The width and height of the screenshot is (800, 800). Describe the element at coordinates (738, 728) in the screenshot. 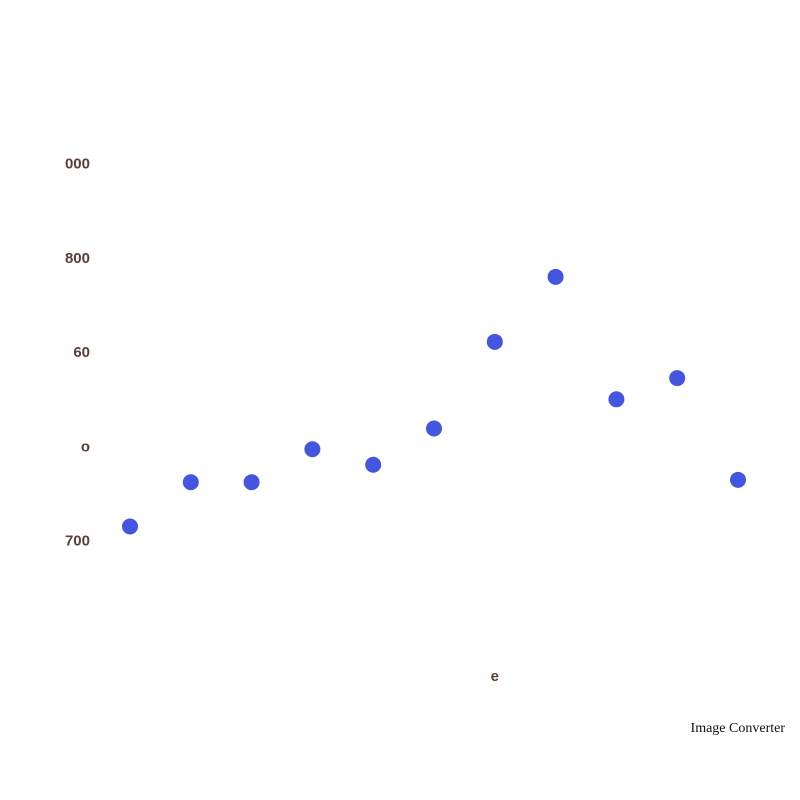

I see `watermark: Image Converter` at that location.